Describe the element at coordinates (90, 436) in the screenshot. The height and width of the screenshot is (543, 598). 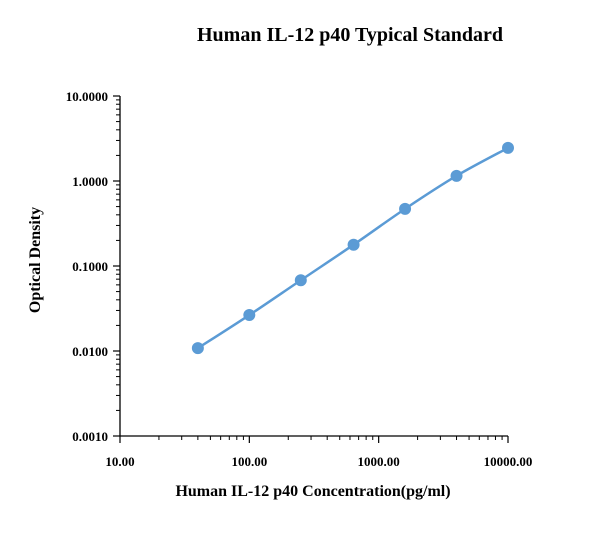
I see `y-tick-label: 0.0010` at that location.